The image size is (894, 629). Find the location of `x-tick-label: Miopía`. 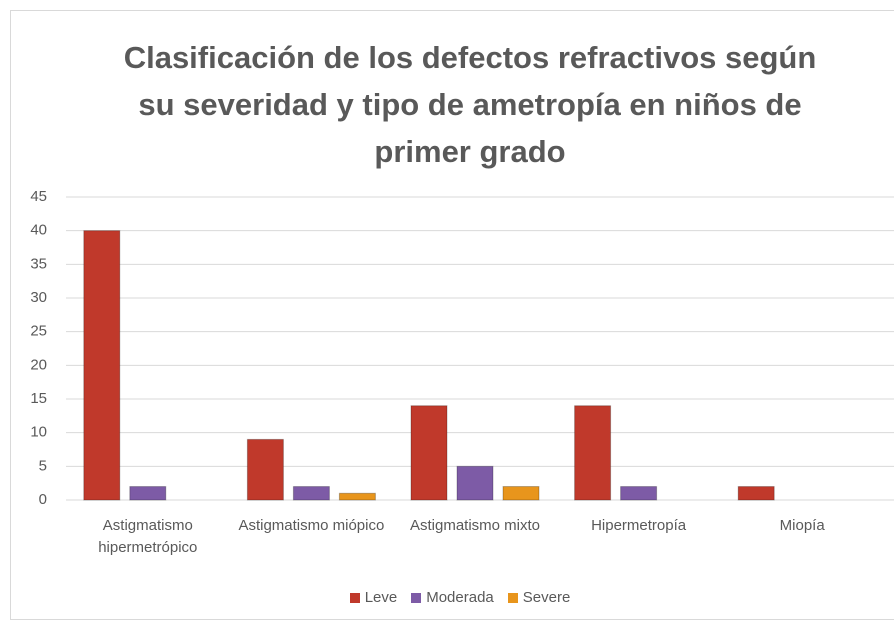

x-tick-label: Miopía is located at coordinates (802, 525).